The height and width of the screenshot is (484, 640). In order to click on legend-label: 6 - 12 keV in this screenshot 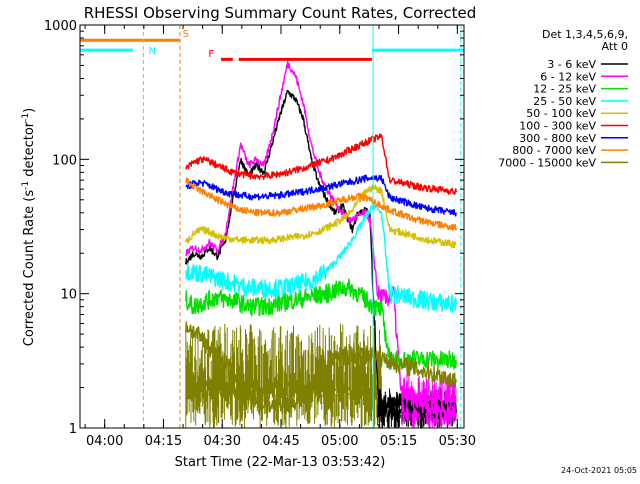, I will do `click(568, 76)`.